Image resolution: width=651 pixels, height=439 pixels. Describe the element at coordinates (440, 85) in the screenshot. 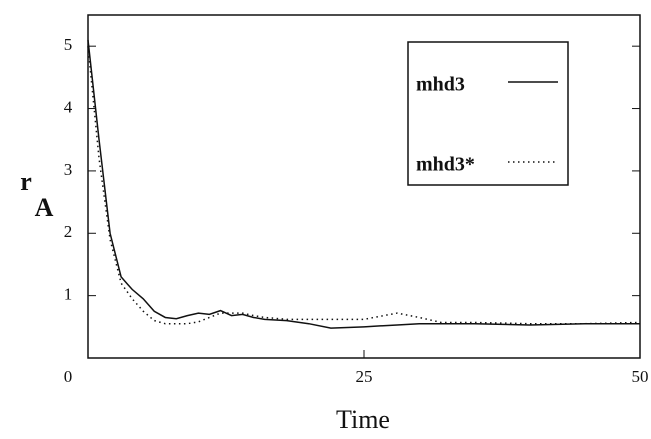

I see `legend-label: mhd3` at that location.